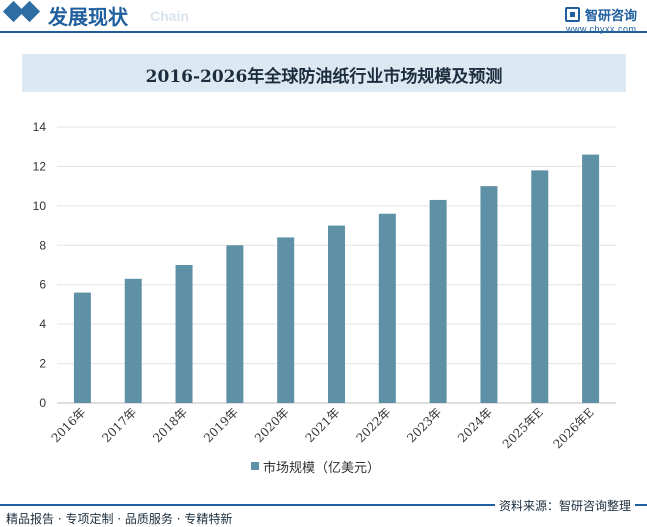 Image resolution: width=647 pixels, height=527 pixels. I want to click on header: 发展现状 Chain 智研咨询 www.chyxx.com, so click(323, 18).